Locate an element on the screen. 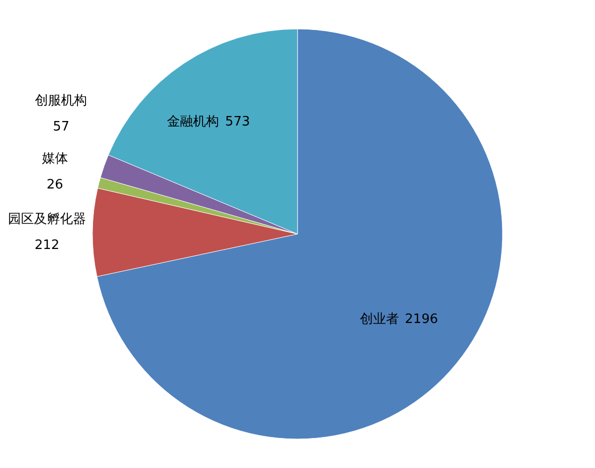  data-label: 57 is located at coordinates (61, 127).